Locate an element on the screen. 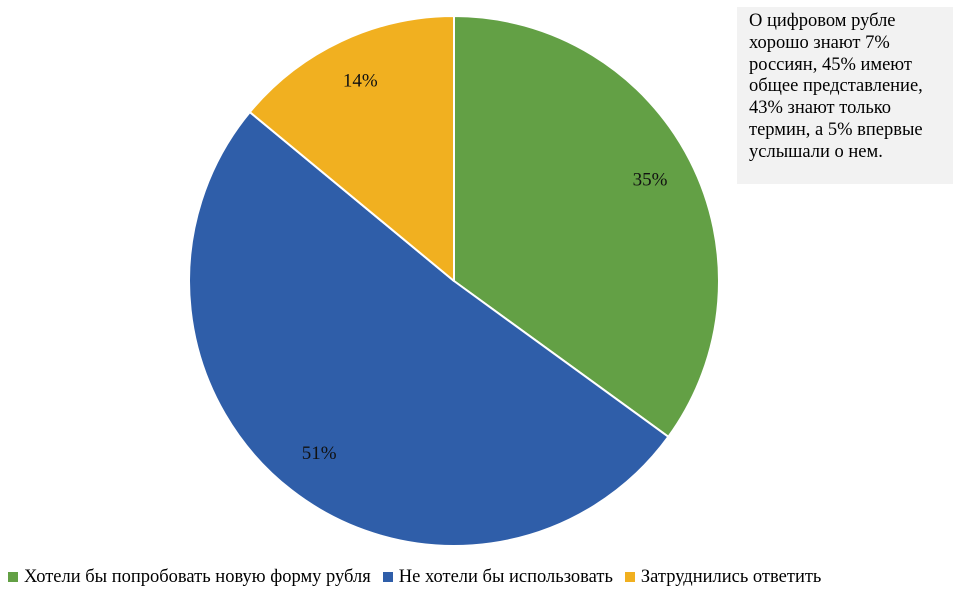 This screenshot has width=953, height=591. legend-item-not-use: Не хотели бы использовать is located at coordinates (497, 577).